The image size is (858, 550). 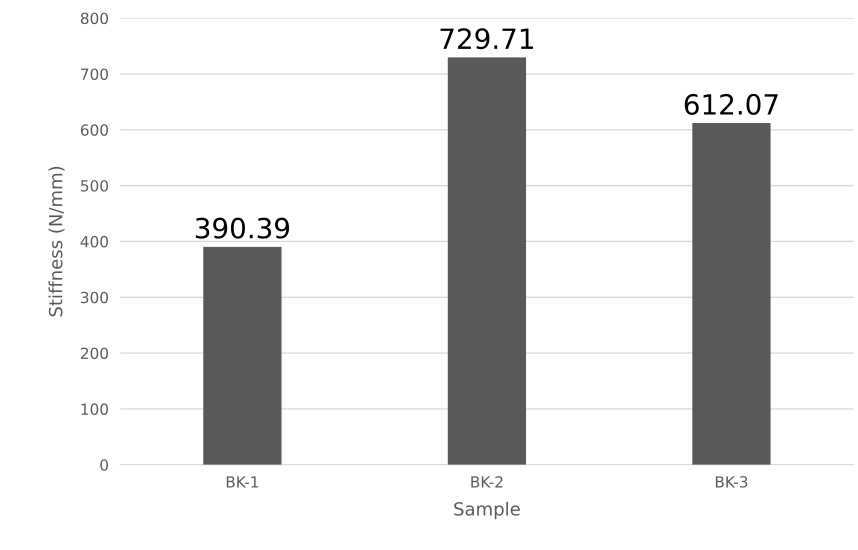 What do you see at coordinates (94, 354) in the screenshot?
I see `y-tick-label: 200` at bounding box center [94, 354].